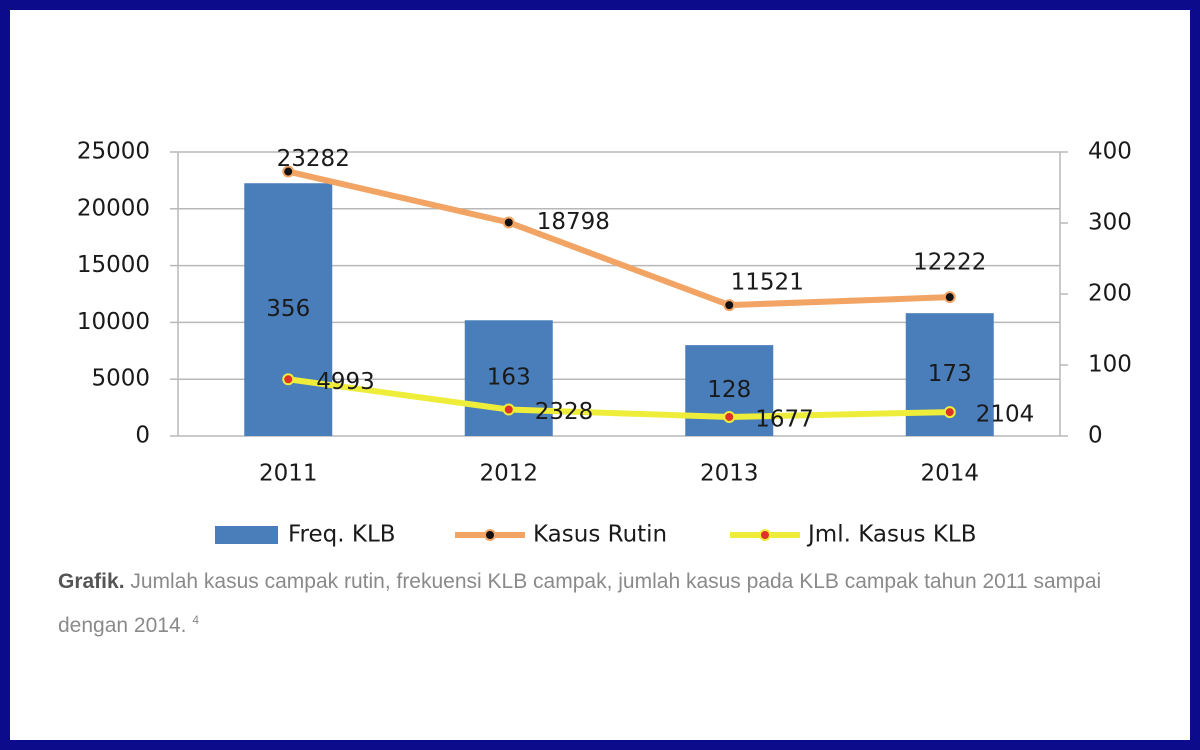 The height and width of the screenshot is (750, 1200). Describe the element at coordinates (564, 412) in the screenshot. I see `line-label: 2328` at that location.